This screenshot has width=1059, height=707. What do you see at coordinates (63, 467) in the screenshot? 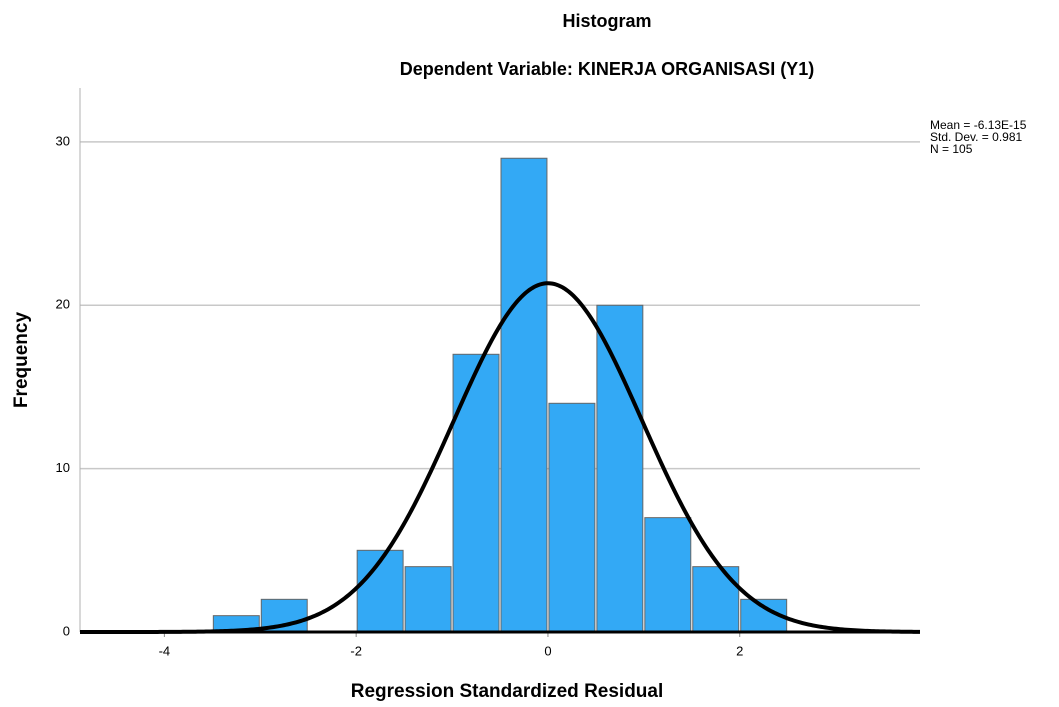
I see `y-tick-label: 10` at bounding box center [63, 467].